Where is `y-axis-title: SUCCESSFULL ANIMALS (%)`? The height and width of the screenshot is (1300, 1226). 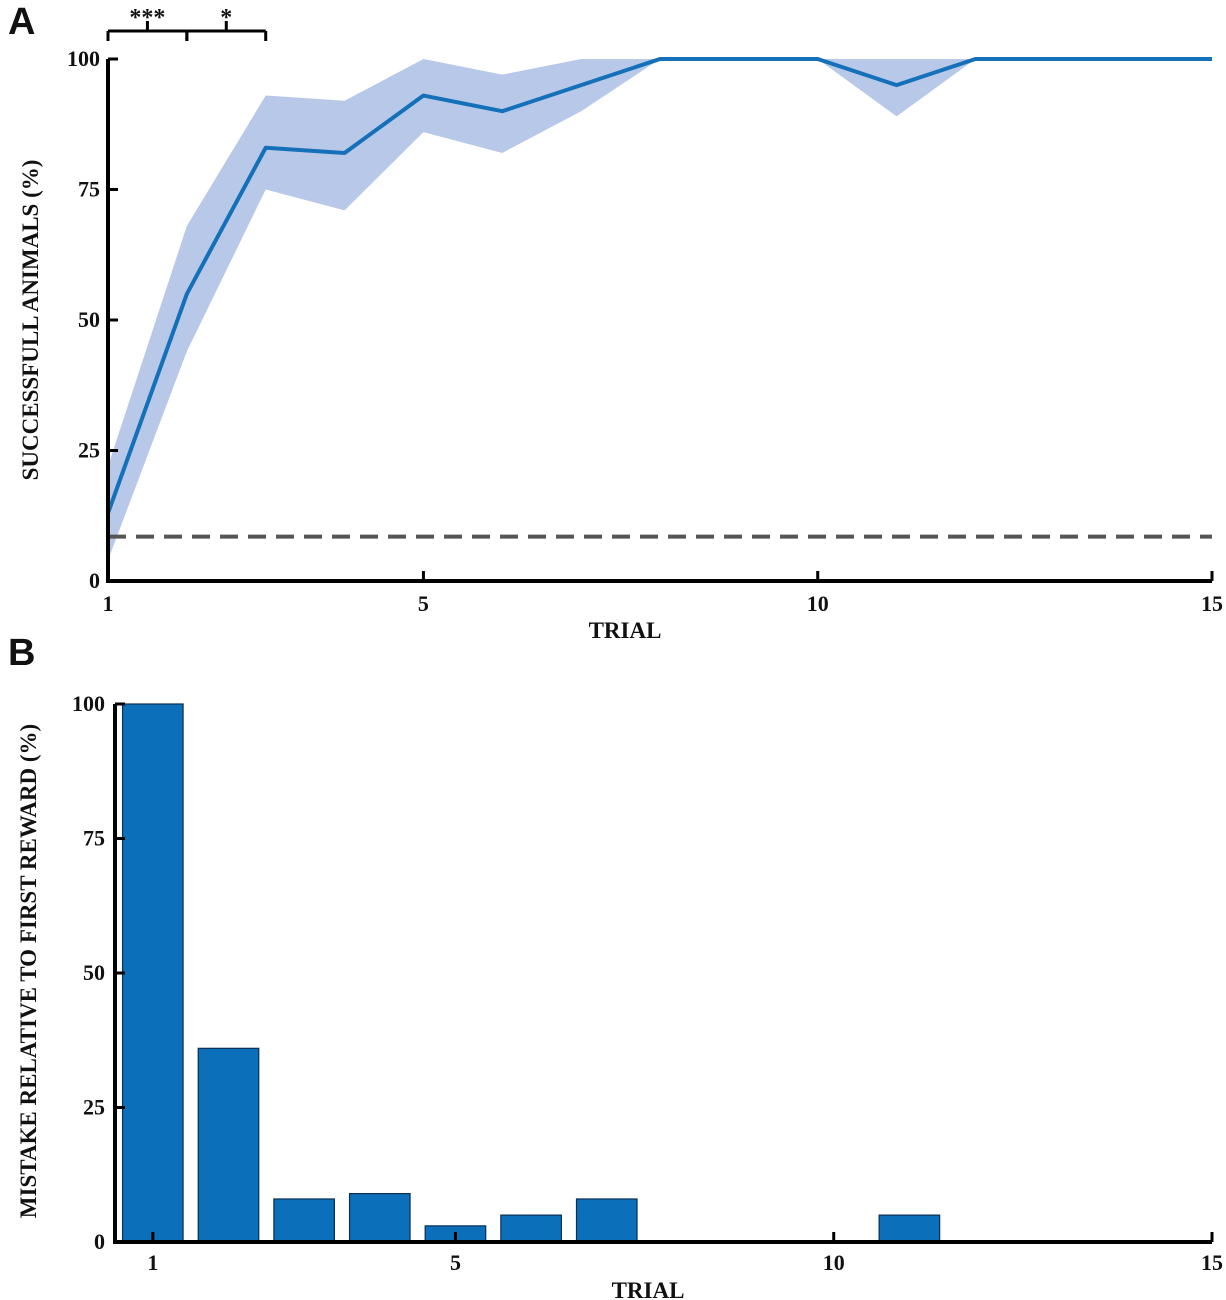 y-axis-title: SUCCESSFULL ANIMALS (%) is located at coordinates (30, 320).